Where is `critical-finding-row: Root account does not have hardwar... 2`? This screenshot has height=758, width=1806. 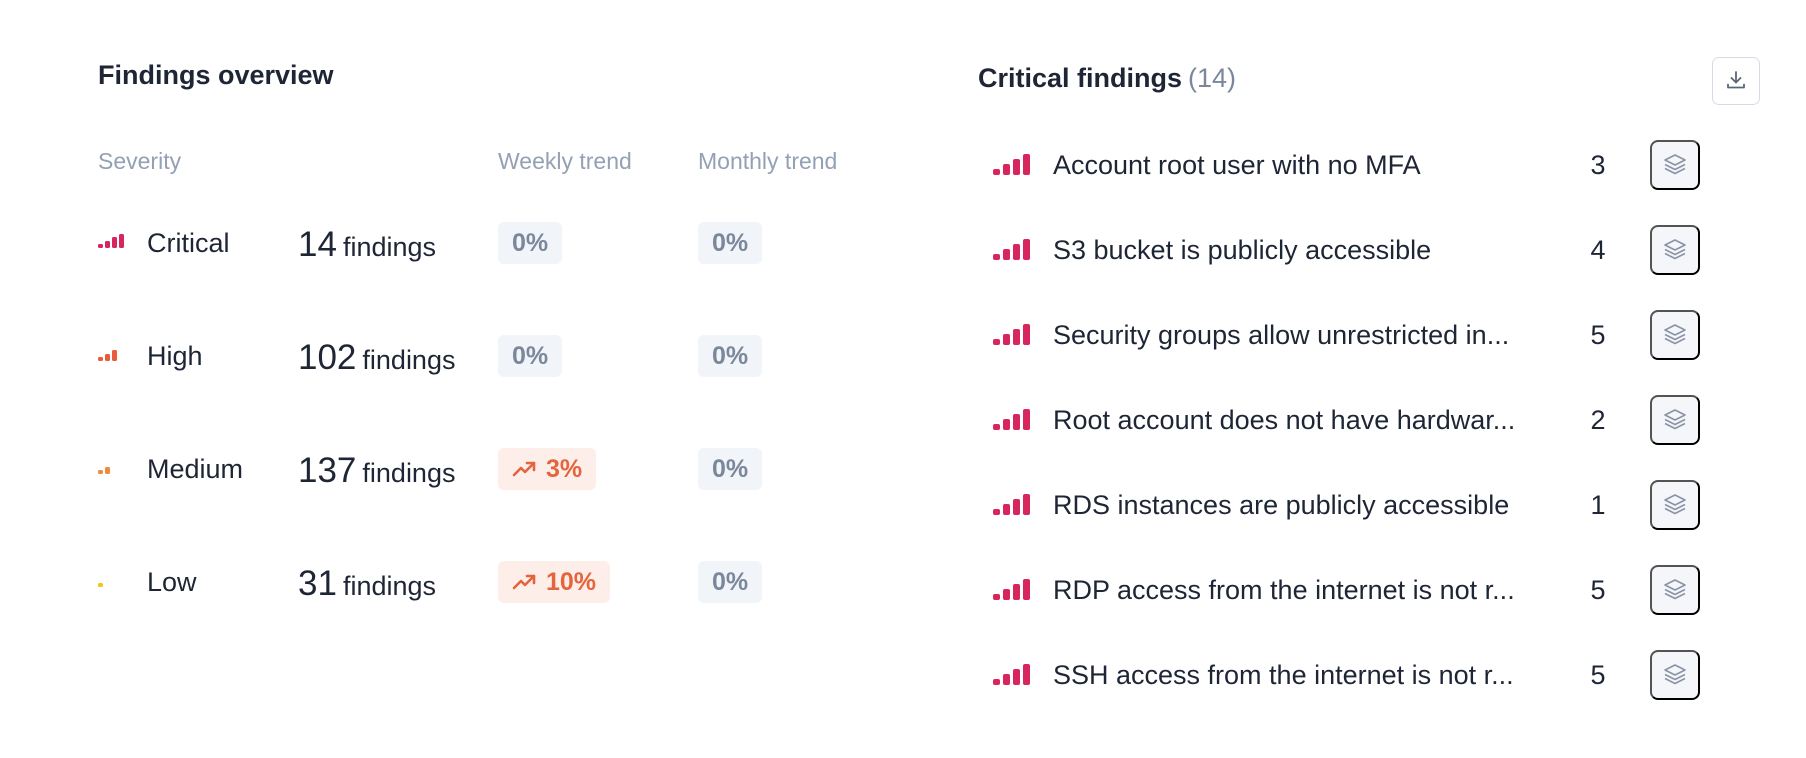
critical-finding-row: Root account does not have hardwar... 2 is located at coordinates (1363, 420).